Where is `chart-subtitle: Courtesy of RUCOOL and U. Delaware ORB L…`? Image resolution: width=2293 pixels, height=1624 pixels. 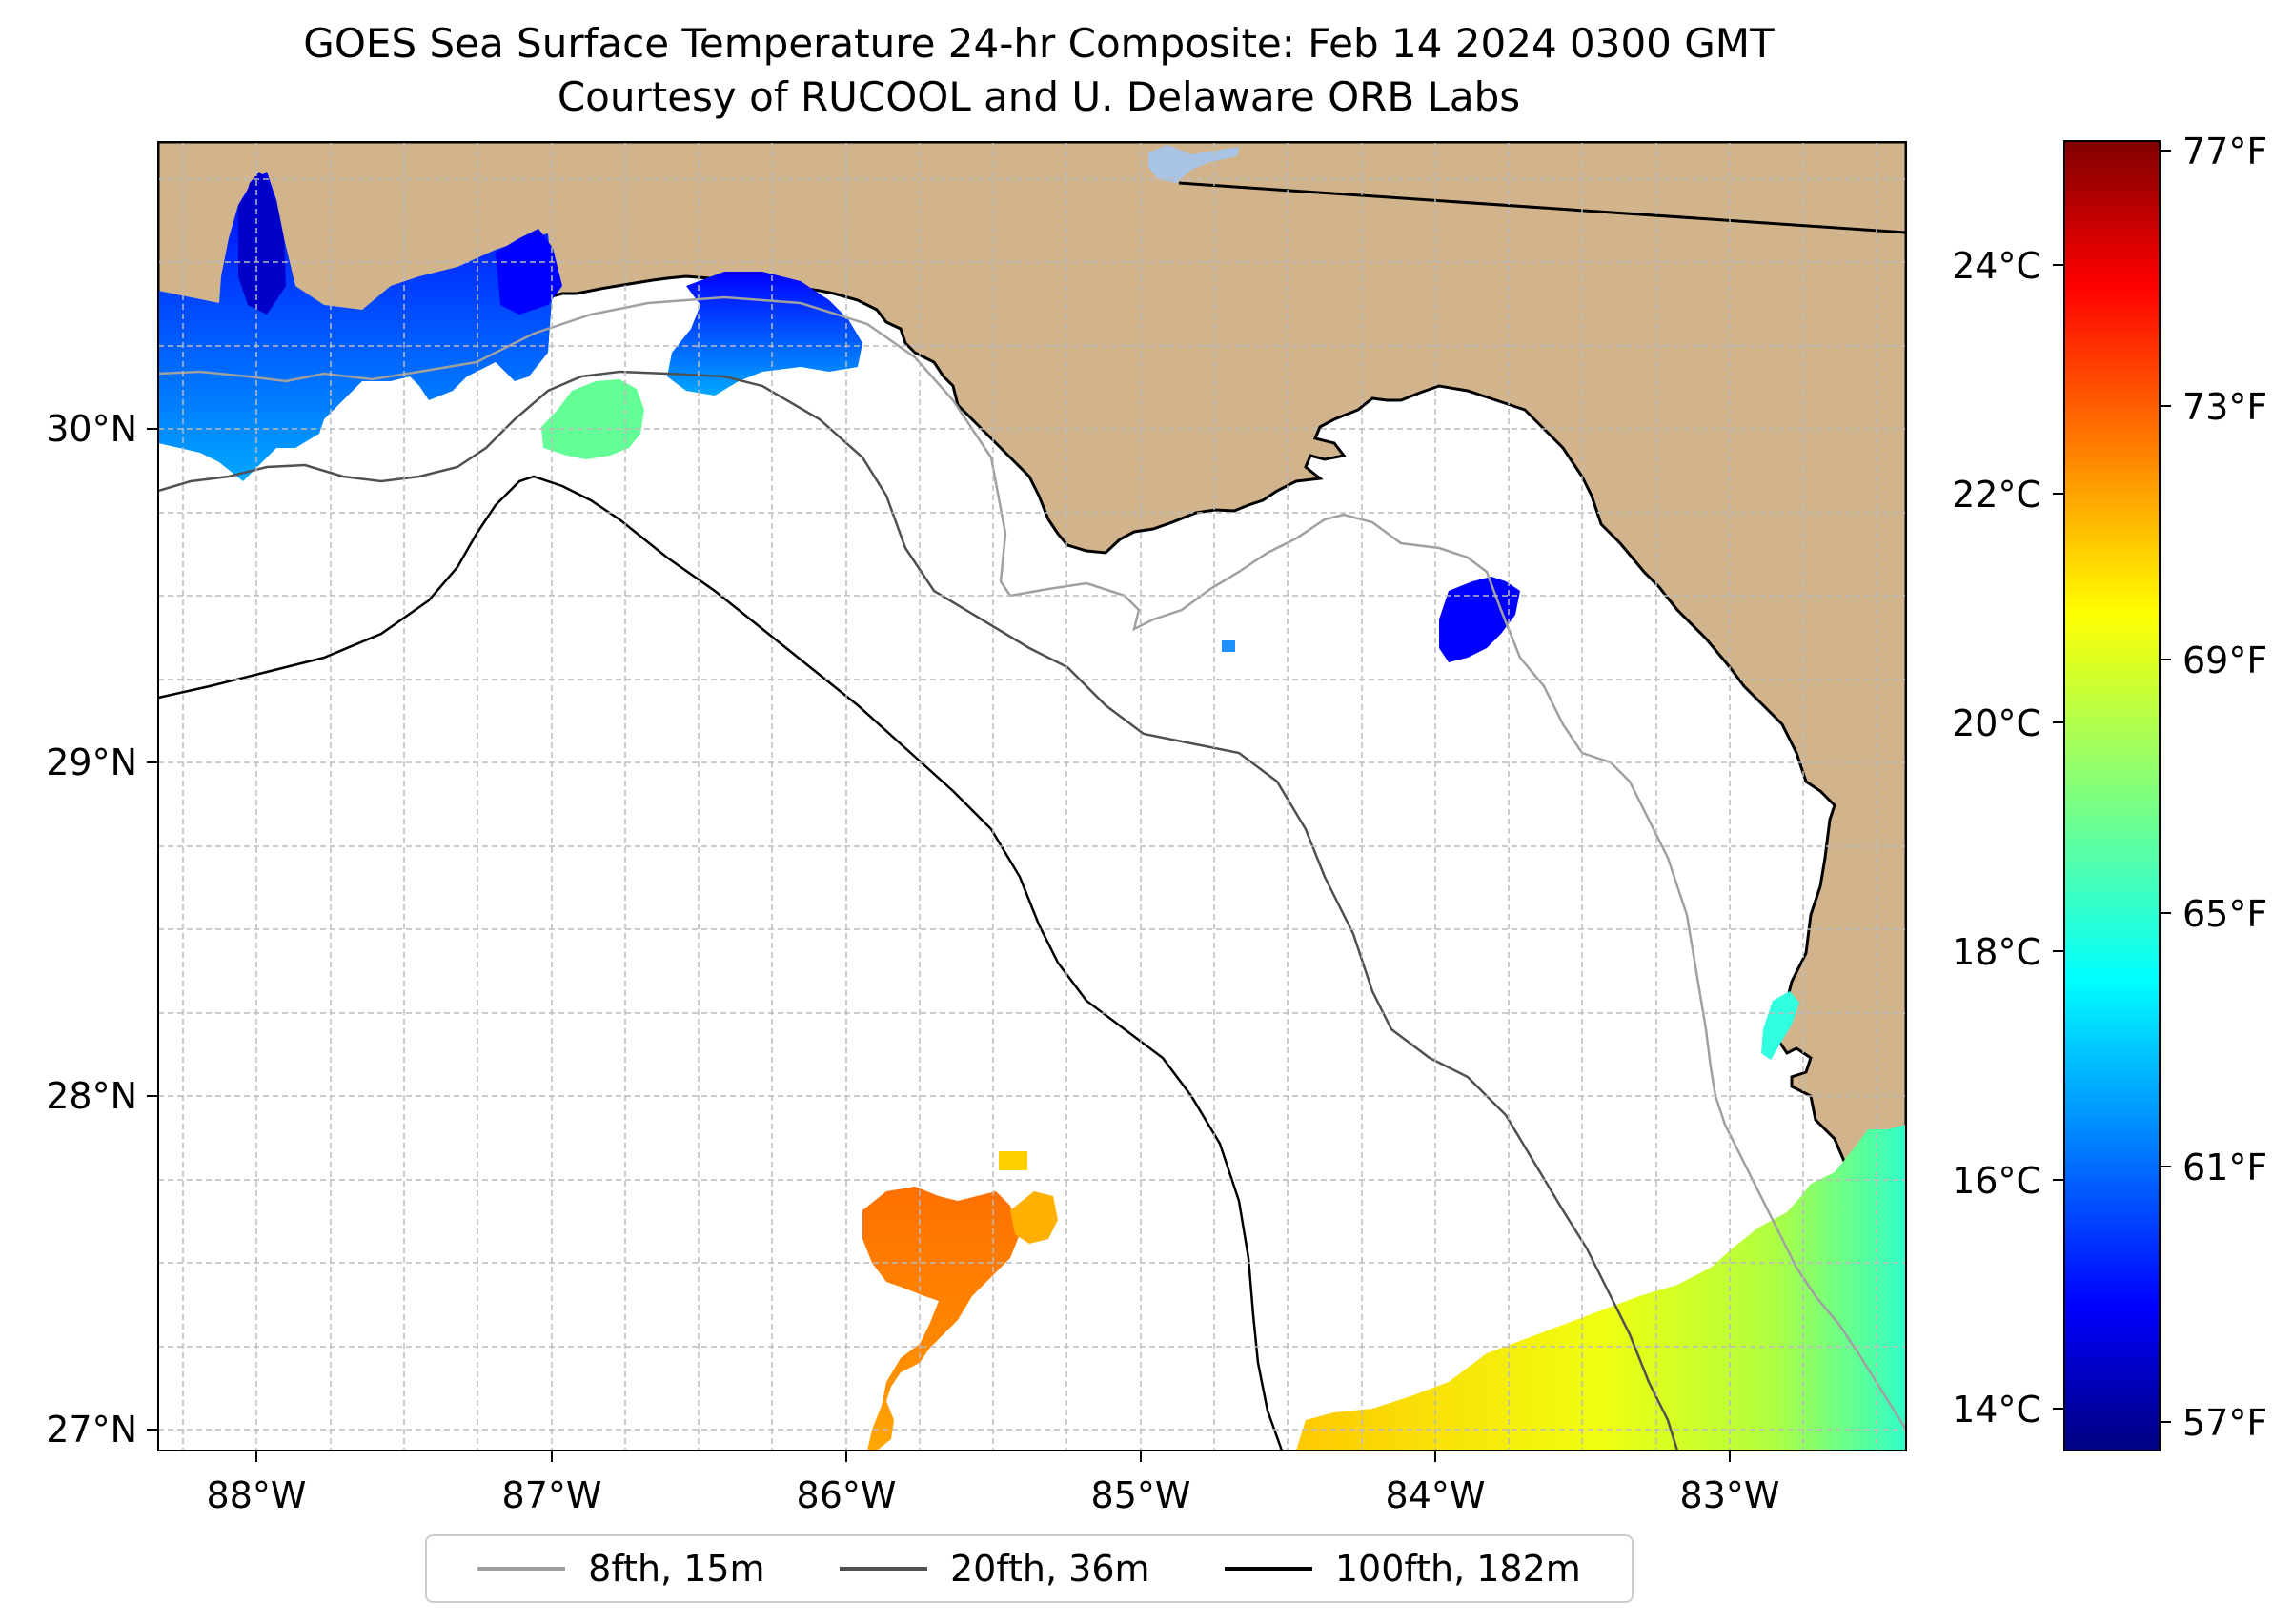
chart-subtitle: Courtesy of RUCOOL and U. Delaware ORB L… is located at coordinates (1039, 96).